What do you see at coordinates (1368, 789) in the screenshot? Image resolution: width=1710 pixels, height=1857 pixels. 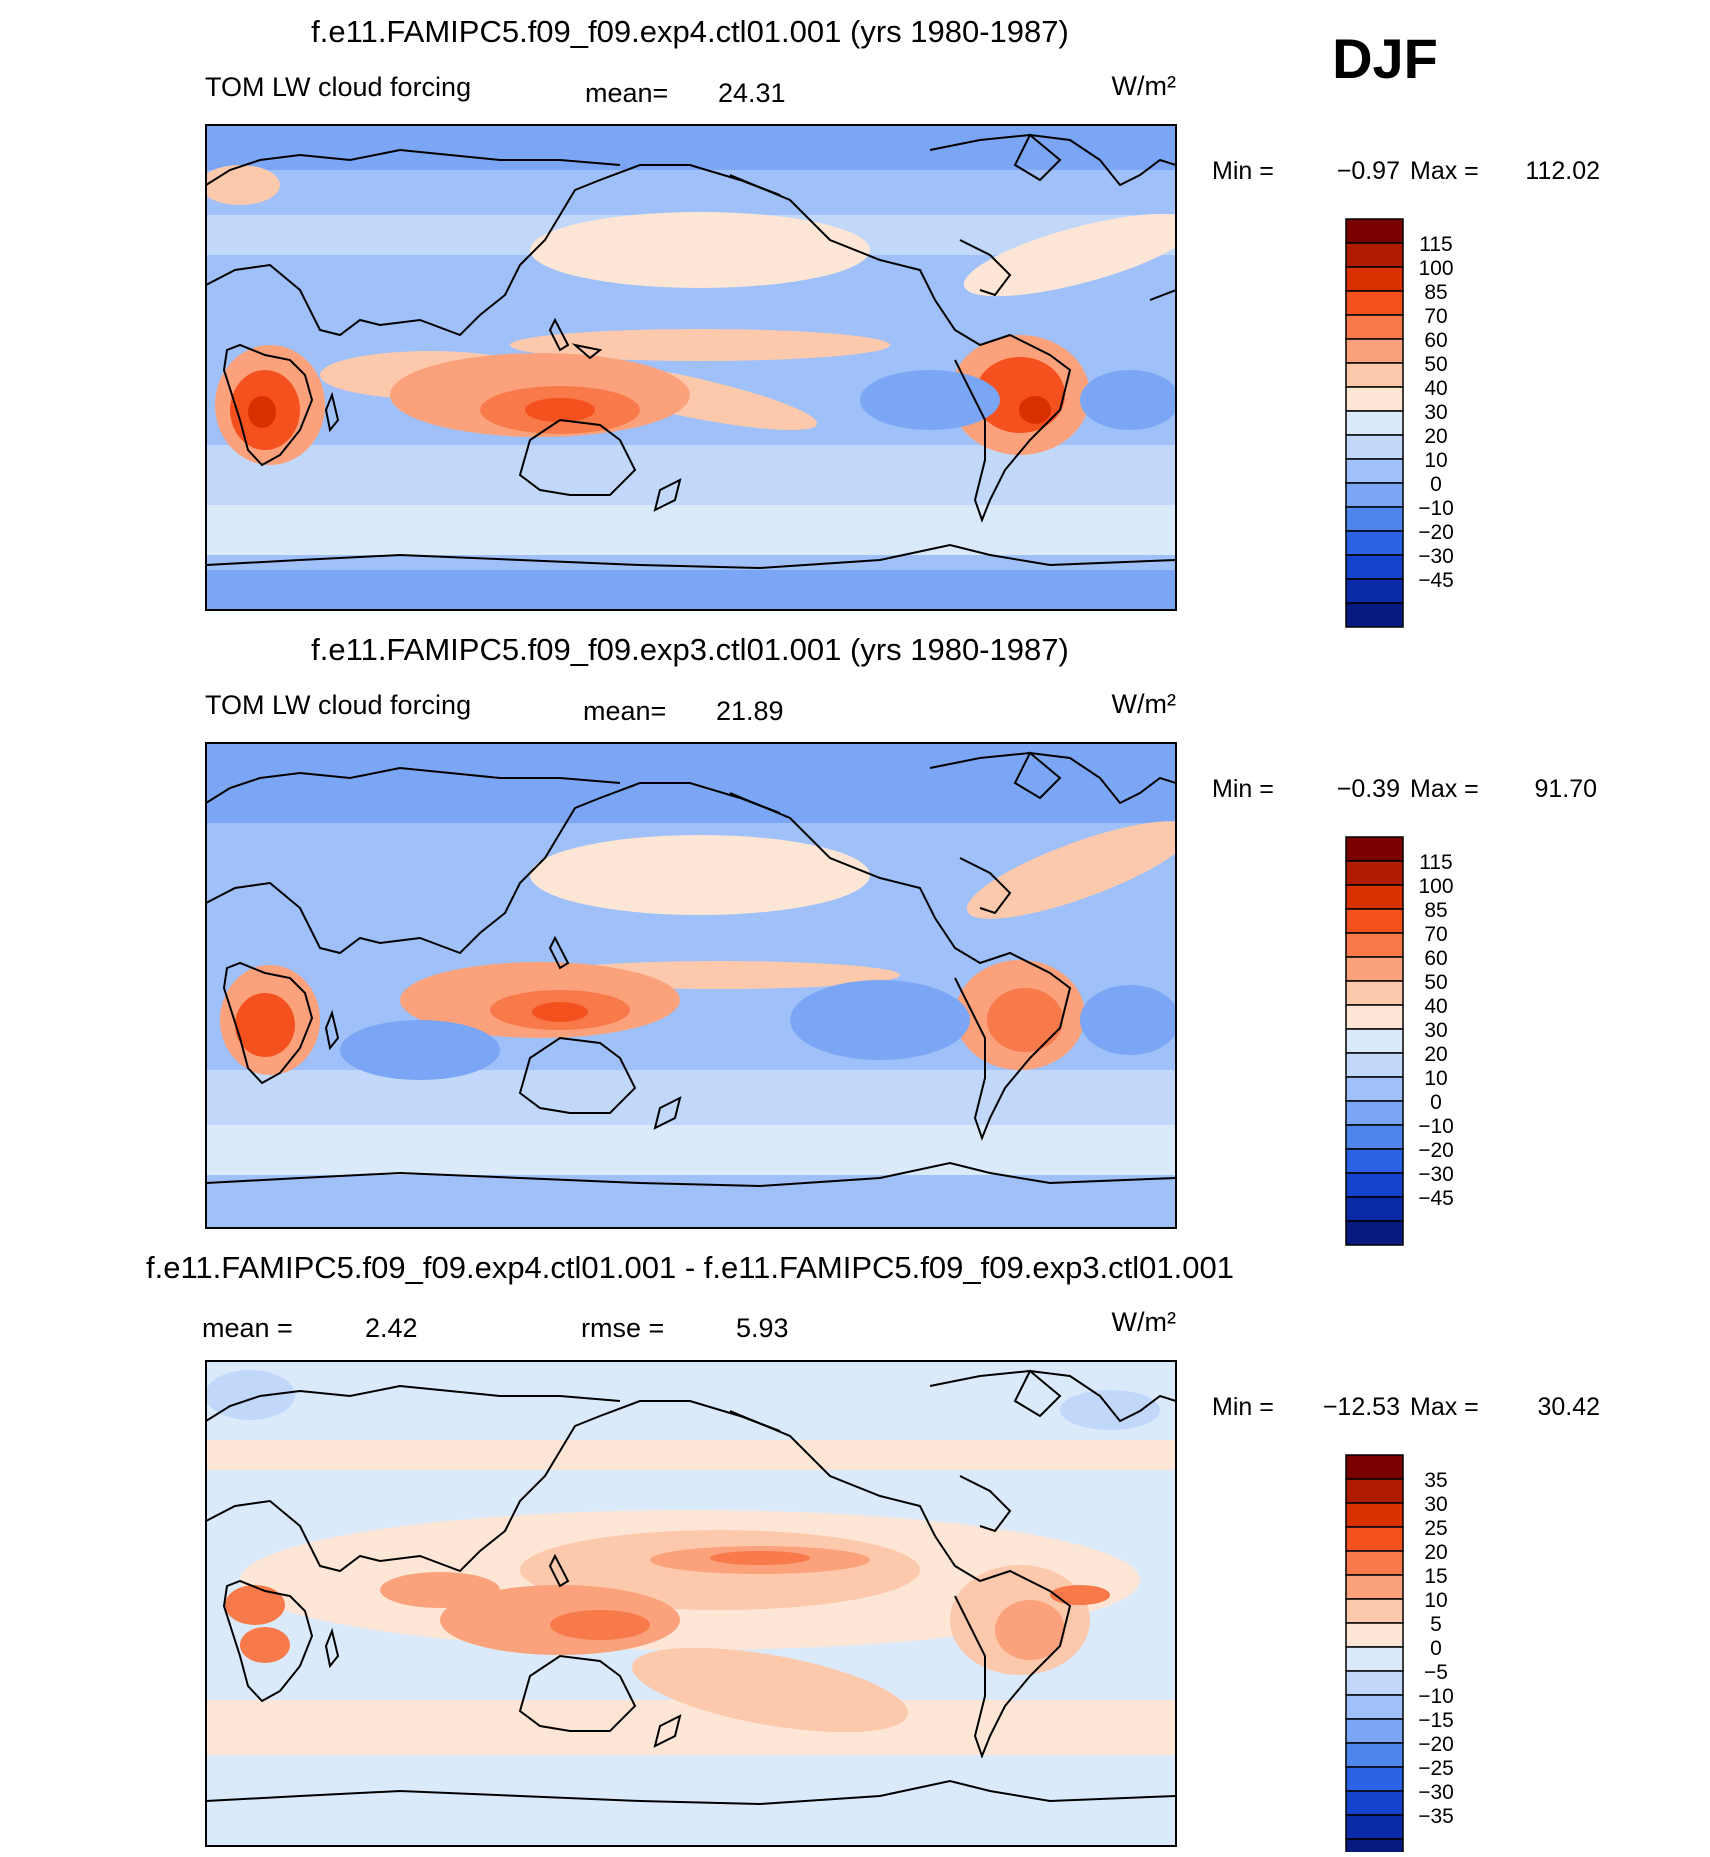 I see `min-value: −0.39` at bounding box center [1368, 789].